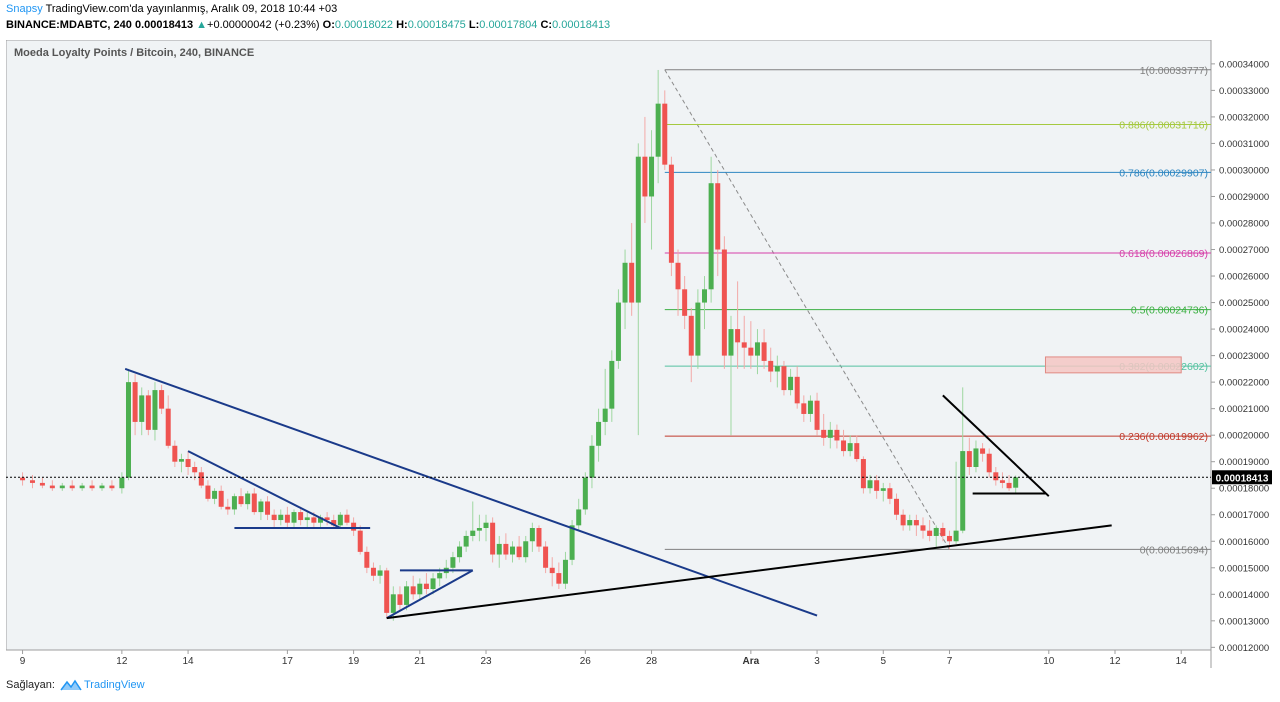 The height and width of the screenshot is (702, 1280). Describe the element at coordinates (1242, 478) in the screenshot. I see `last-price-tag-label: 0.00018413` at that location.